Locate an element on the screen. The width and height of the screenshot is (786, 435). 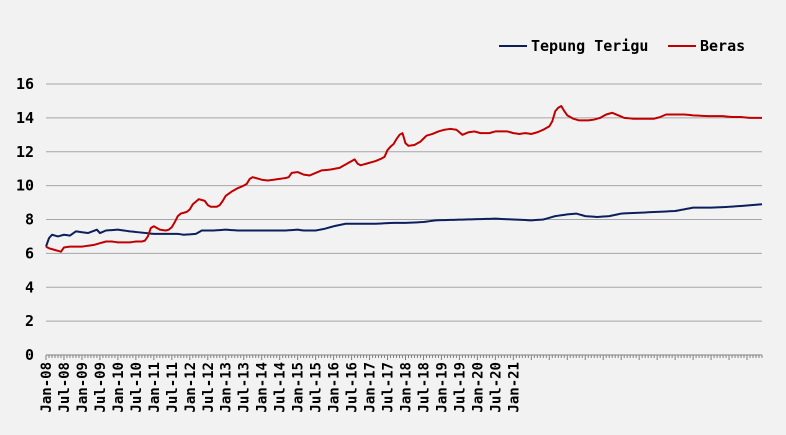
legend-label: Tepung Terigu is located at coordinates (589, 46).